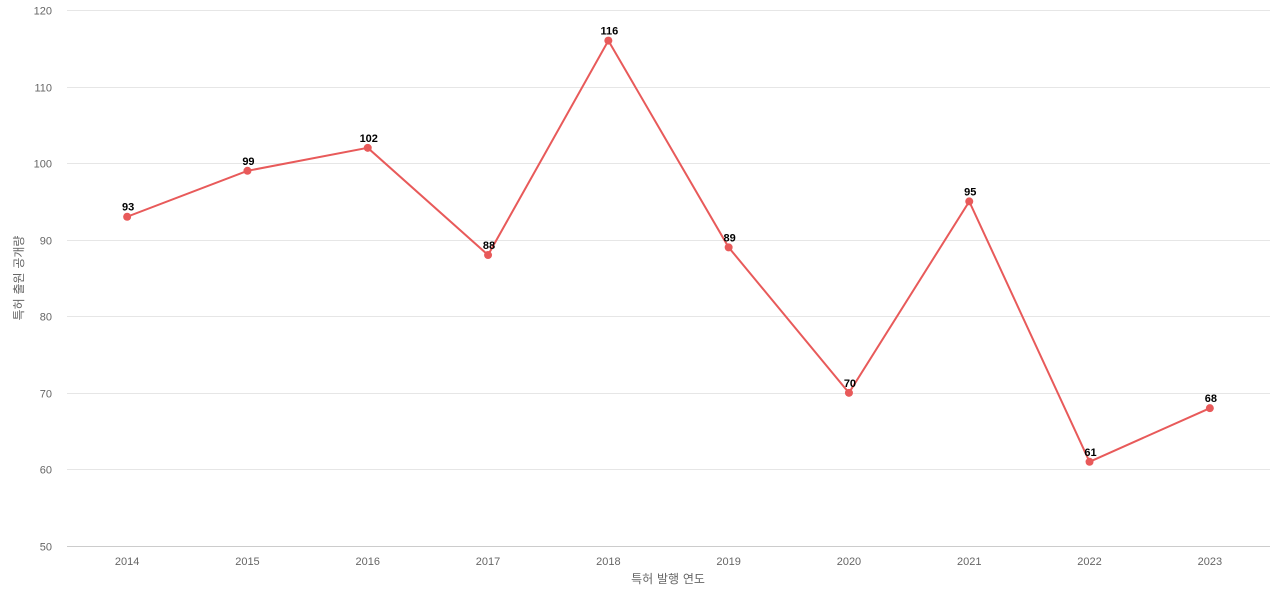  I want to click on x-tick-label: 2019, so click(728, 562).